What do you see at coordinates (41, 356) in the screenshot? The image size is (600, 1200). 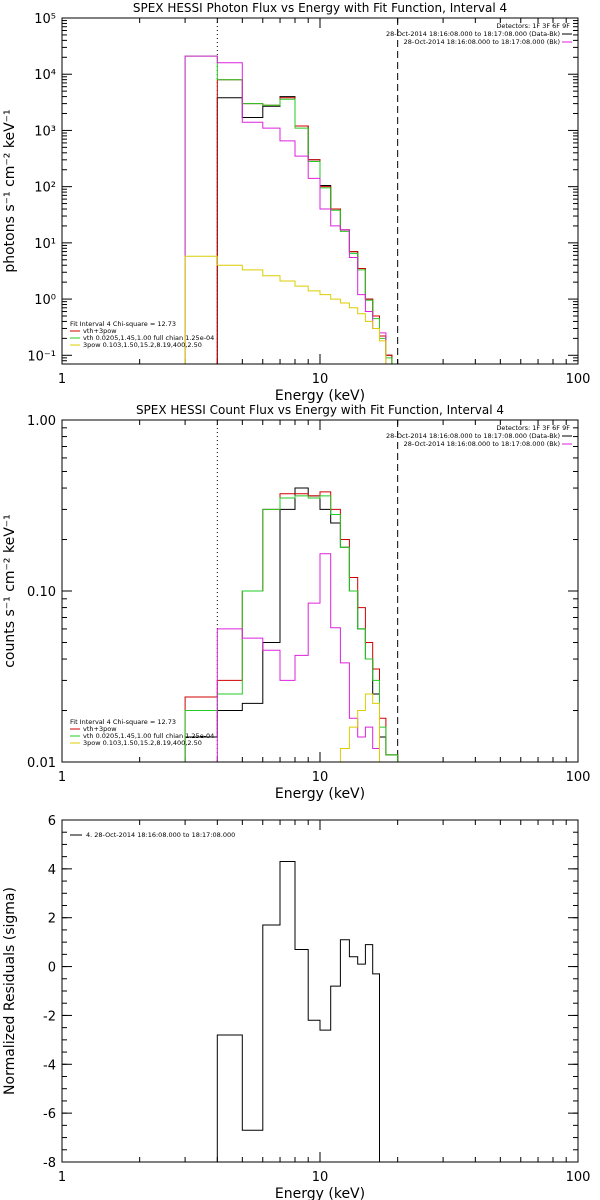 I see `y-tick-label: 10⁻¹` at bounding box center [41, 356].